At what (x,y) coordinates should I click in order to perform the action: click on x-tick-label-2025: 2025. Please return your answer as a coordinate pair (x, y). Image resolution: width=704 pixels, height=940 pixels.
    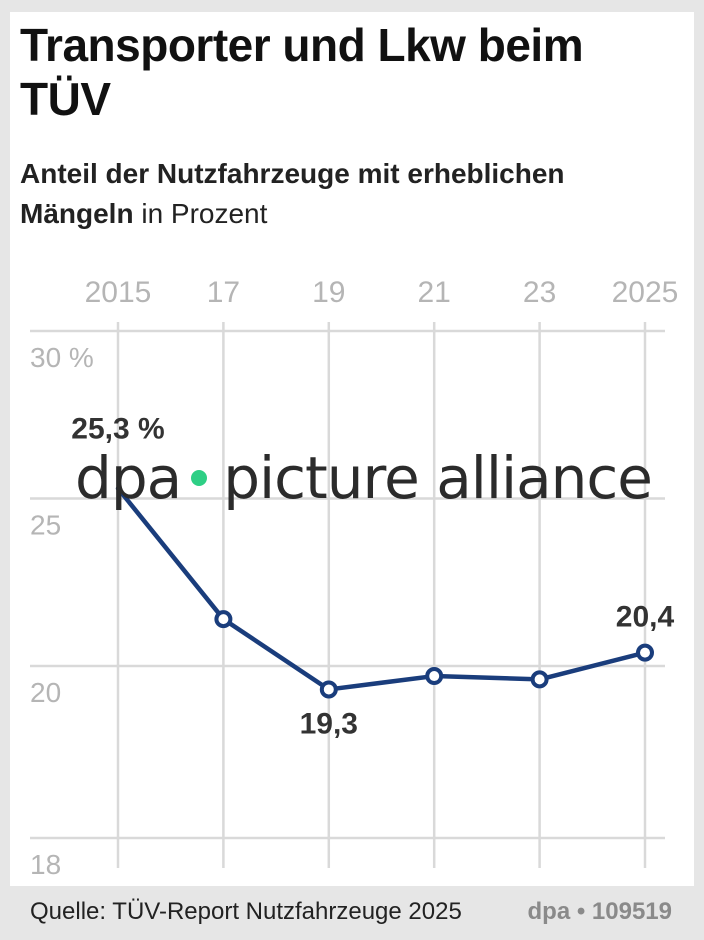
    Looking at the image, I should click on (645, 292).